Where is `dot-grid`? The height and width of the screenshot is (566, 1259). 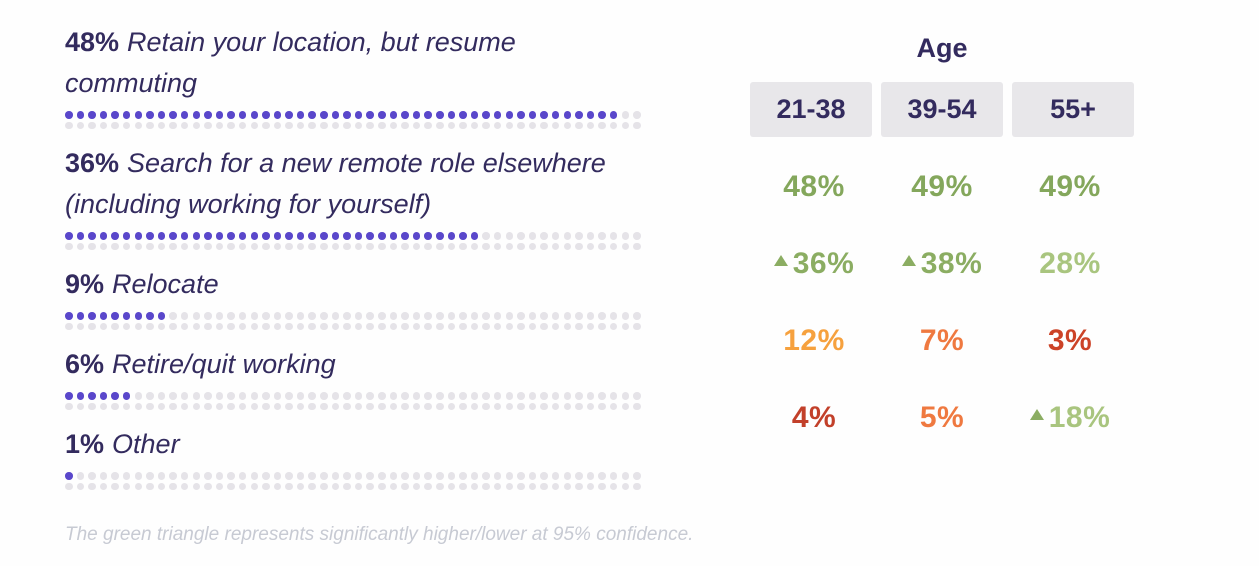
dot-grid is located at coordinates (360, 120).